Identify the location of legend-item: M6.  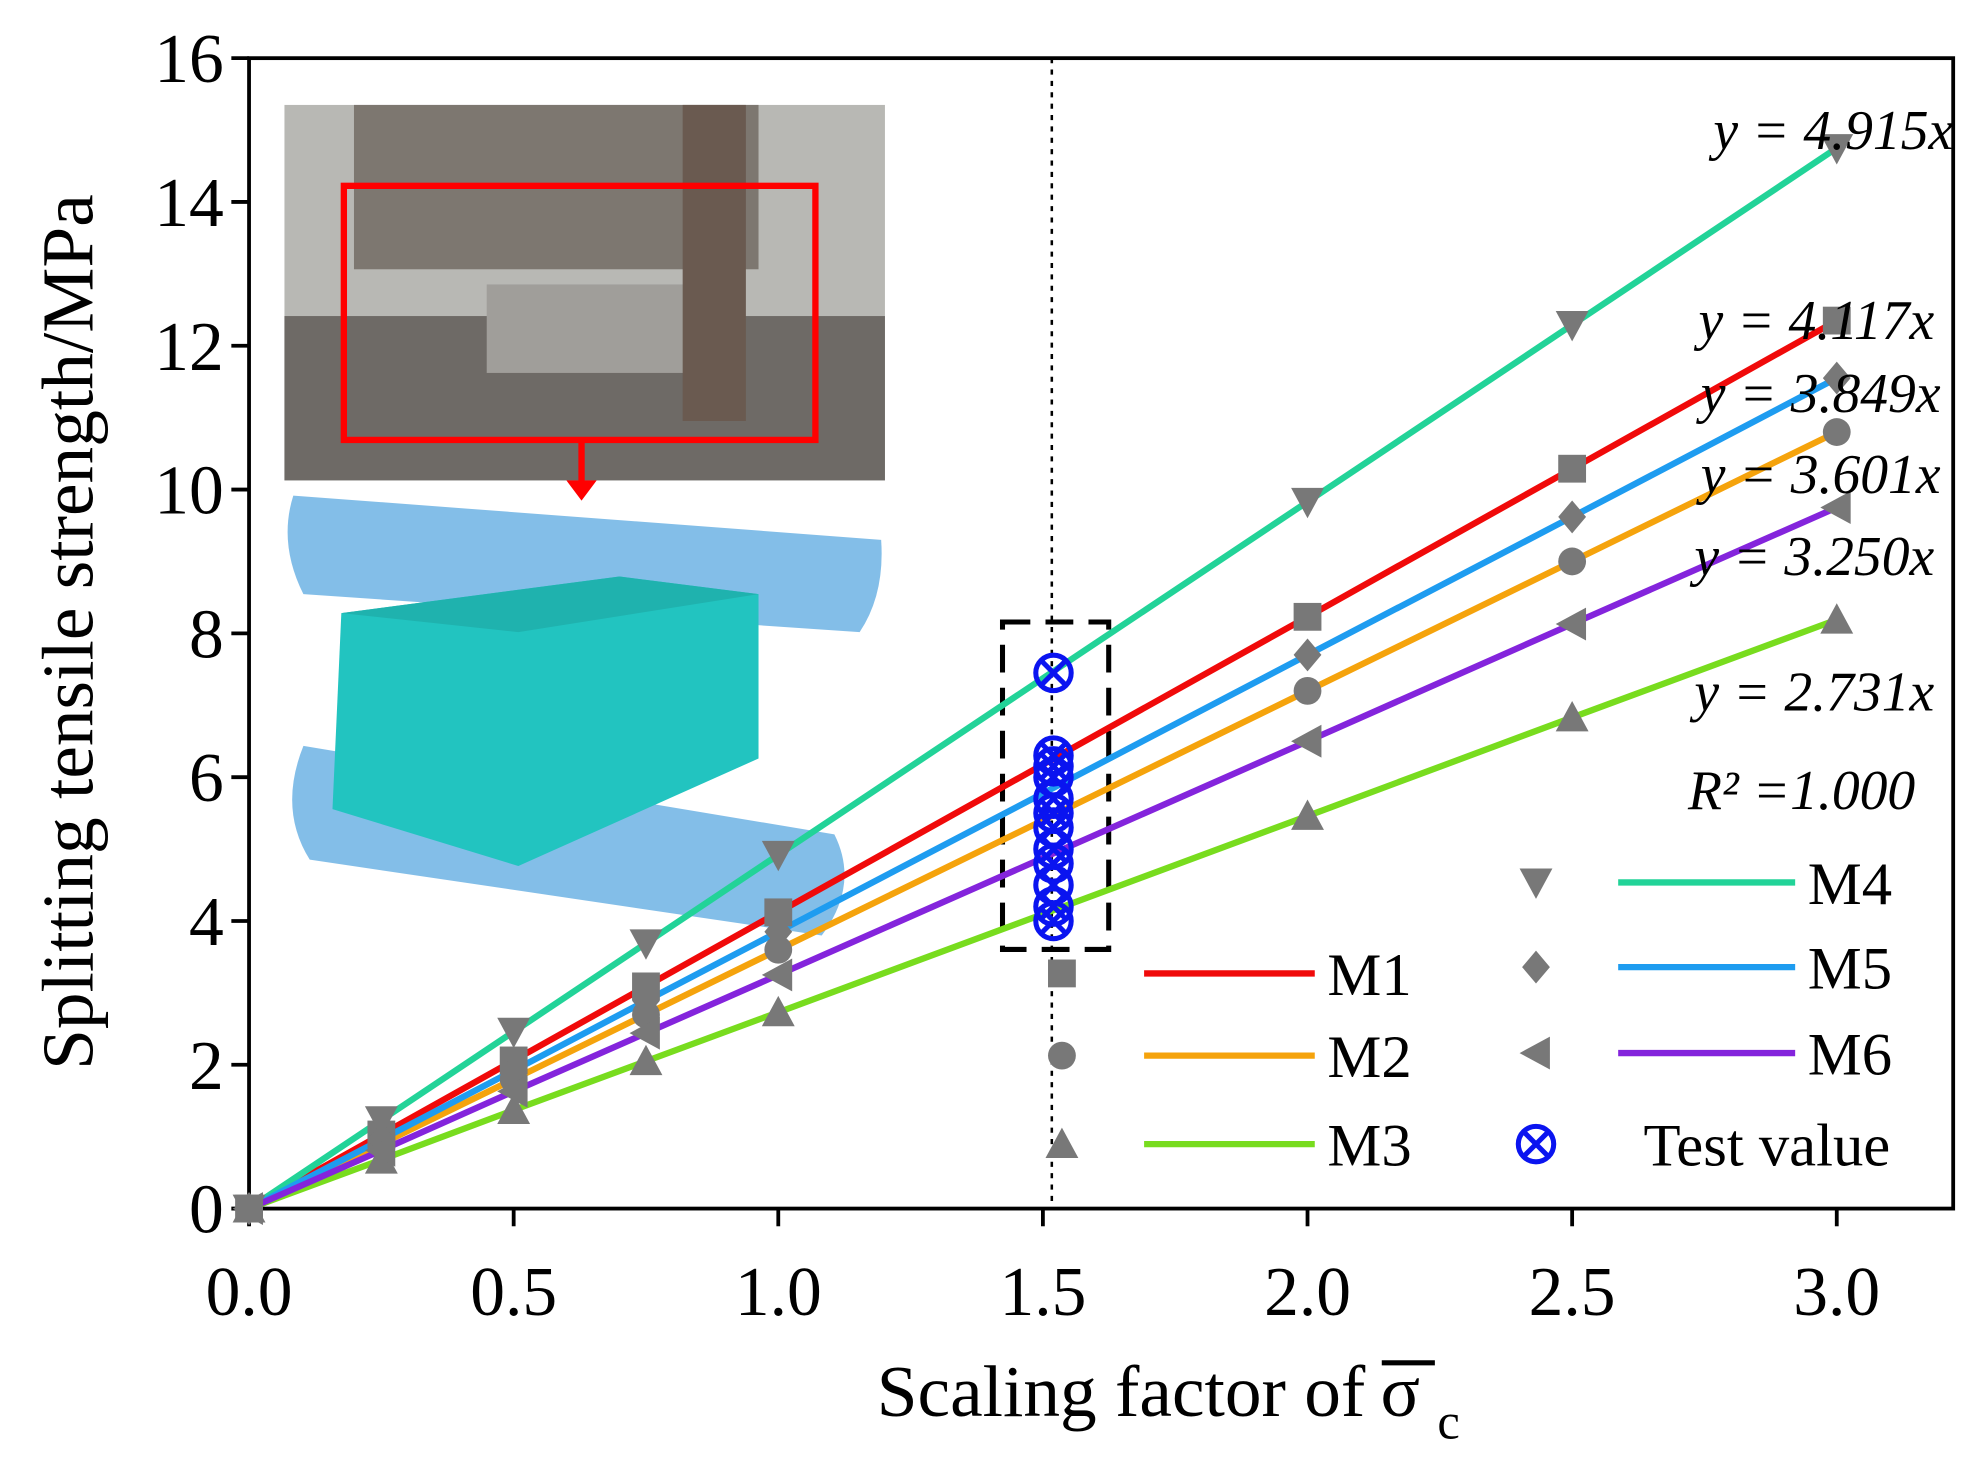
(1705, 1055).